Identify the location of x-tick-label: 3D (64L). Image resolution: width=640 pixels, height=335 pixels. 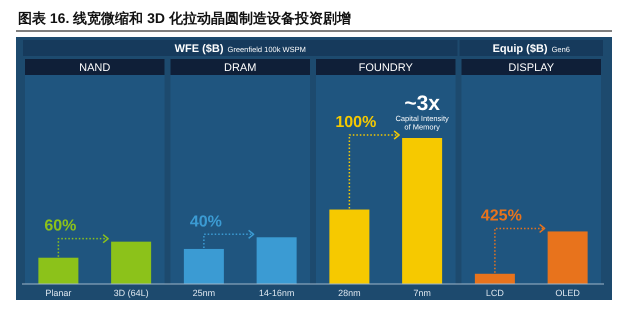
(131, 293).